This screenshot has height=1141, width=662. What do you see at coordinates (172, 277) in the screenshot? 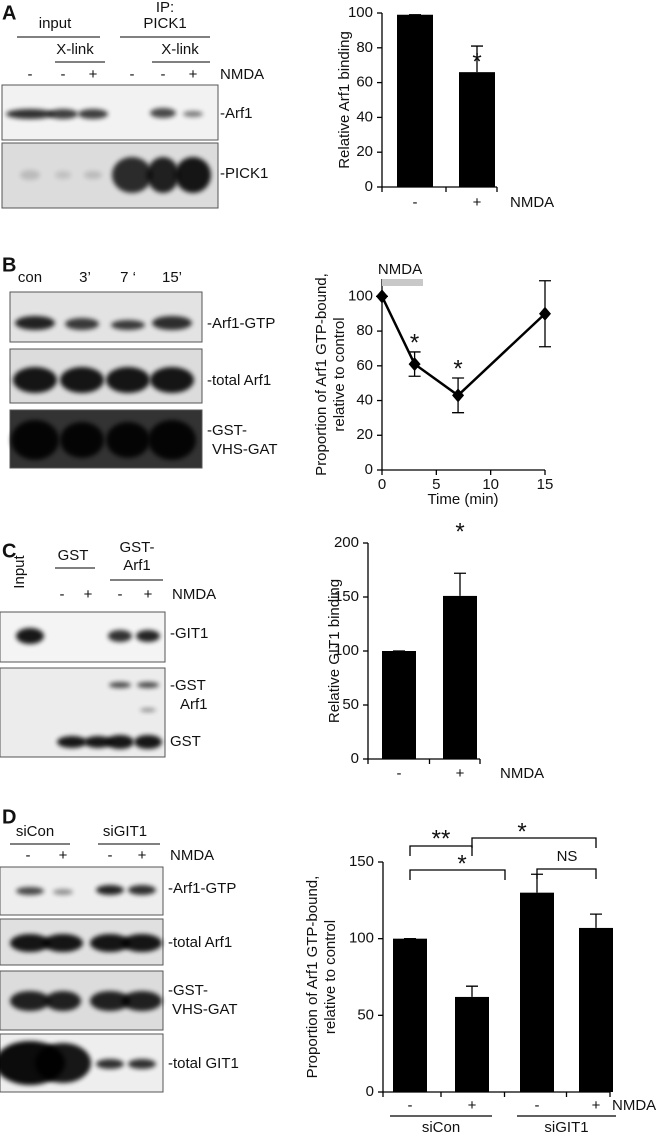
I see `blot-header: 15’` at bounding box center [172, 277].